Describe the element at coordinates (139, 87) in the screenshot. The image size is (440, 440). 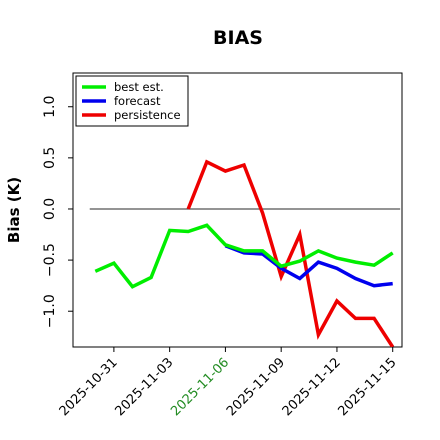
I see `legend-entry-label: best est.` at that location.